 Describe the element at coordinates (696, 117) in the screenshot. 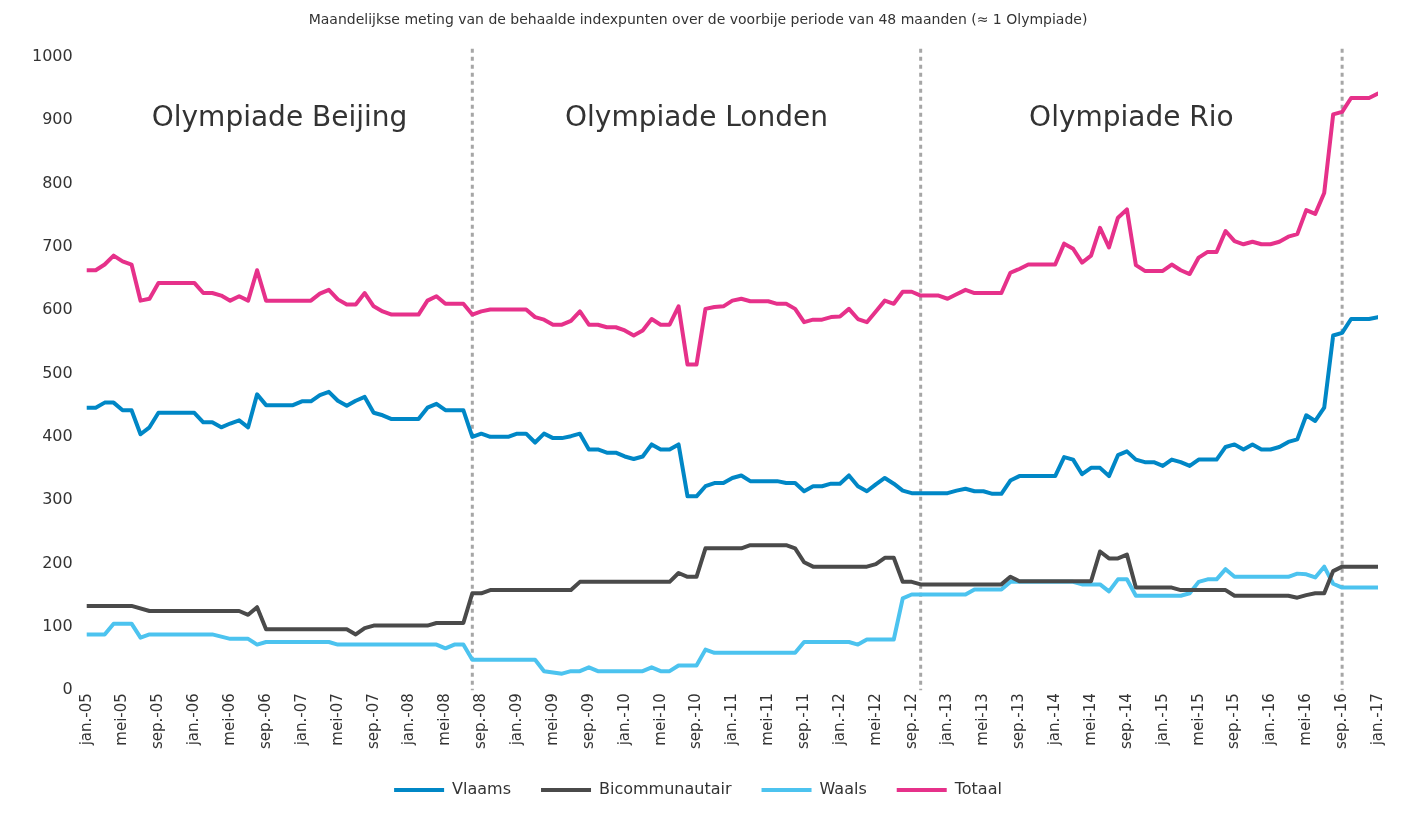

I see `annotation: Olympiade Londen` at that location.